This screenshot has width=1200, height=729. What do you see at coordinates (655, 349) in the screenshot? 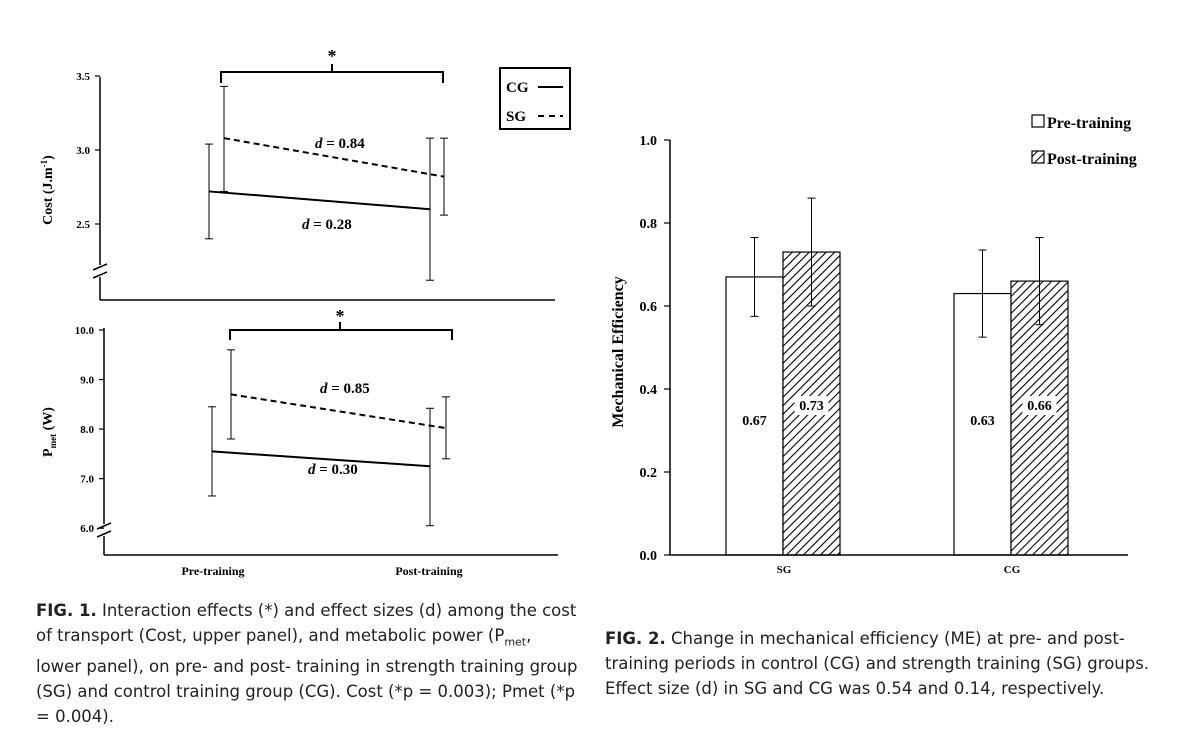
I see `fig2-y-ticks: 1.0 0.8 0.6 0.4 0.2 0.0` at bounding box center [655, 349].